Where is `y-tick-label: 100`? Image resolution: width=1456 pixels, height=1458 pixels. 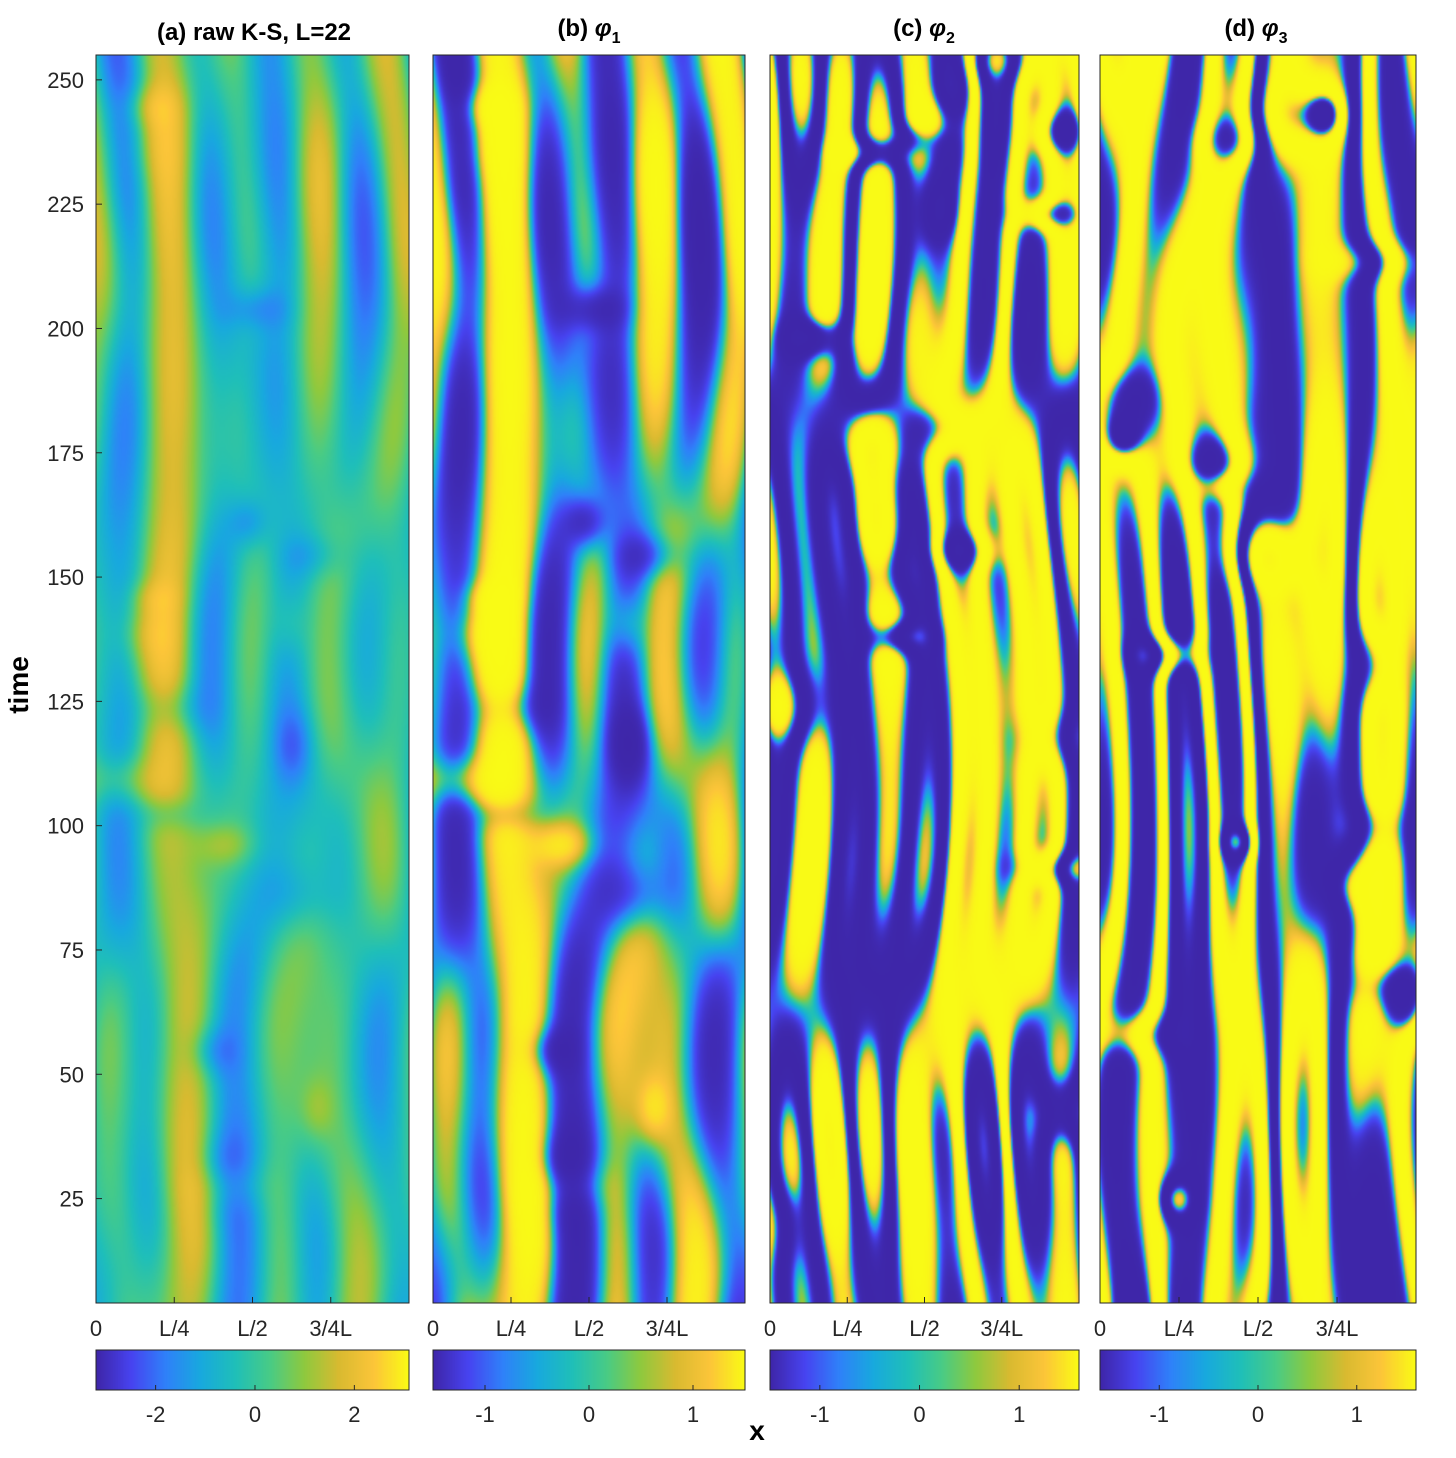
y-tick-label: 100 is located at coordinates (65, 826).